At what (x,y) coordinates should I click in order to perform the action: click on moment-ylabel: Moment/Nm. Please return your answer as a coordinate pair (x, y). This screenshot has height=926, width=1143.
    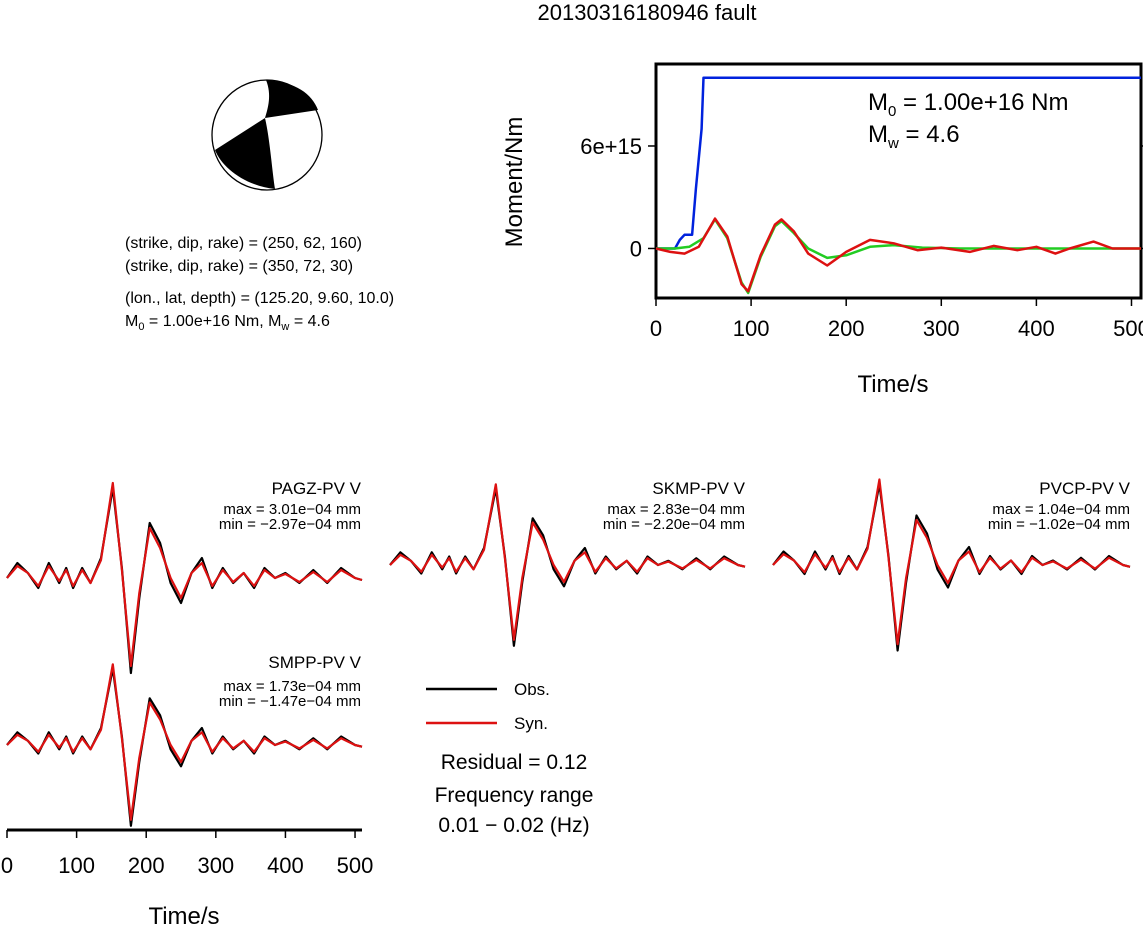
    Looking at the image, I should click on (514, 182).